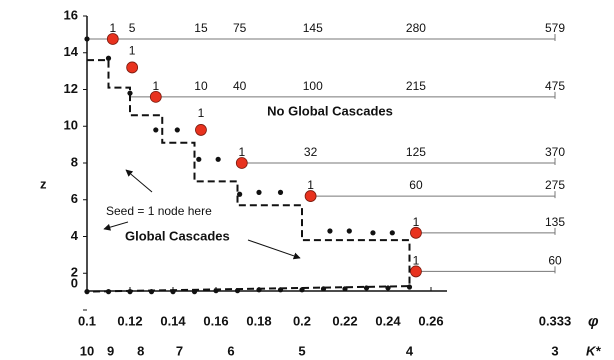 Image resolution: width=614 pixels, height=360 pixels. Describe the element at coordinates (410, 350) in the screenshot. I see `k-tick-label: 4` at that location.